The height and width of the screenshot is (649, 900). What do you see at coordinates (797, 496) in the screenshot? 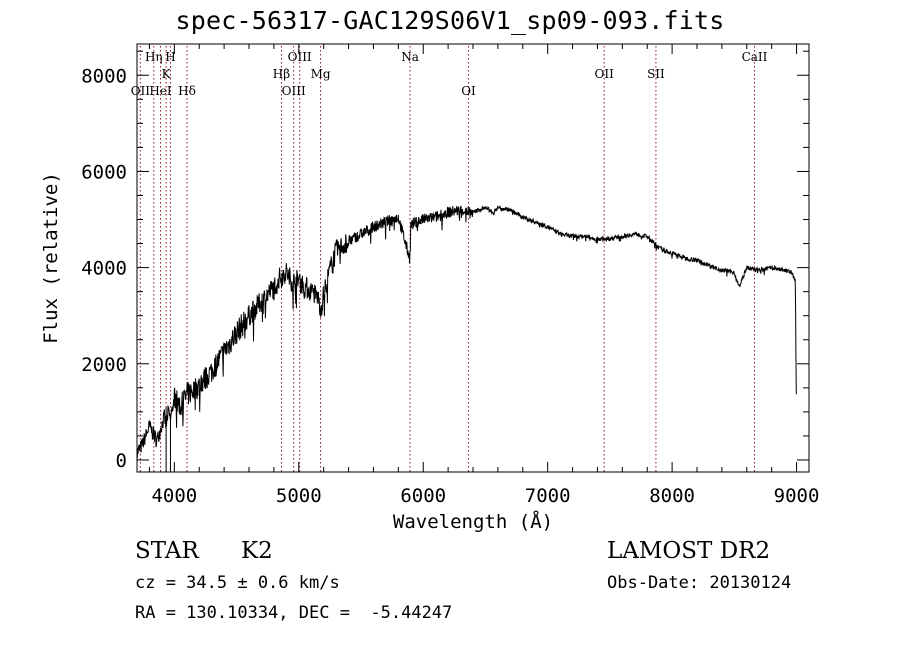
I see `x-tick-label: 9000` at bounding box center [797, 496].